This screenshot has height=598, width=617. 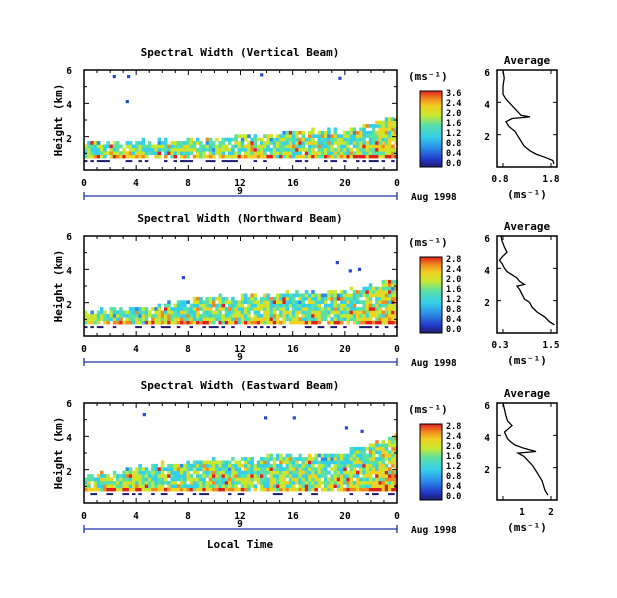 What do you see at coordinates (521, 460) in the screenshot?
I see `average-profile-eastward: Average 6 4 2 1 2 (ms⁻¹)` at bounding box center [521, 460].